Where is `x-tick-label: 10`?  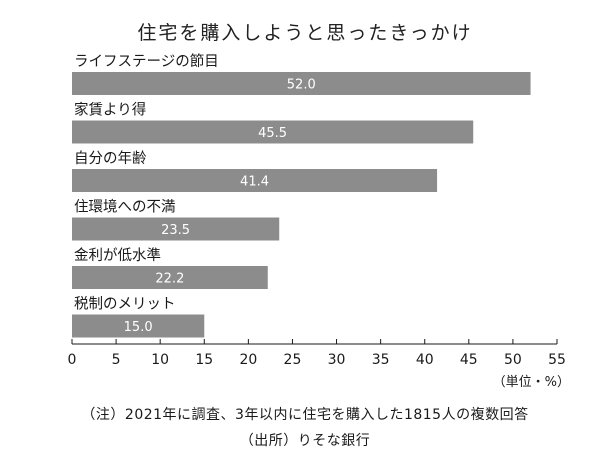 x-tick-label: 10 is located at coordinates (160, 360).